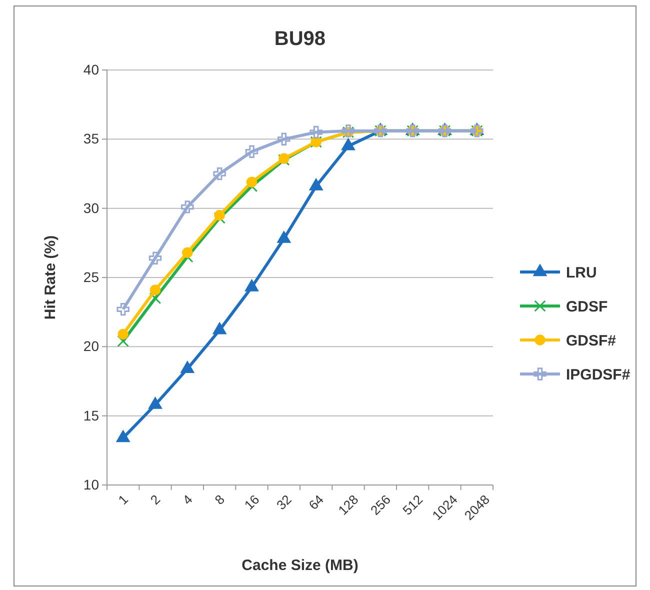 The width and height of the screenshot is (650, 590). I want to click on y-axis-title: Hit Rate (%), so click(50, 277).